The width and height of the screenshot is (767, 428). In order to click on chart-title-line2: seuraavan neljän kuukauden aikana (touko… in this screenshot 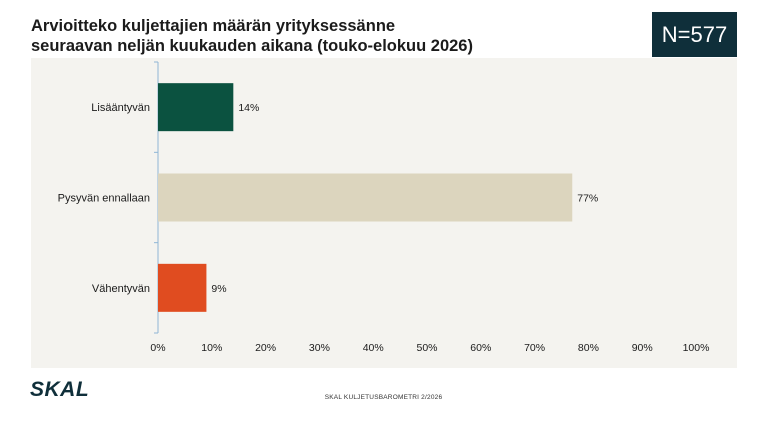, I will do `click(252, 46)`.